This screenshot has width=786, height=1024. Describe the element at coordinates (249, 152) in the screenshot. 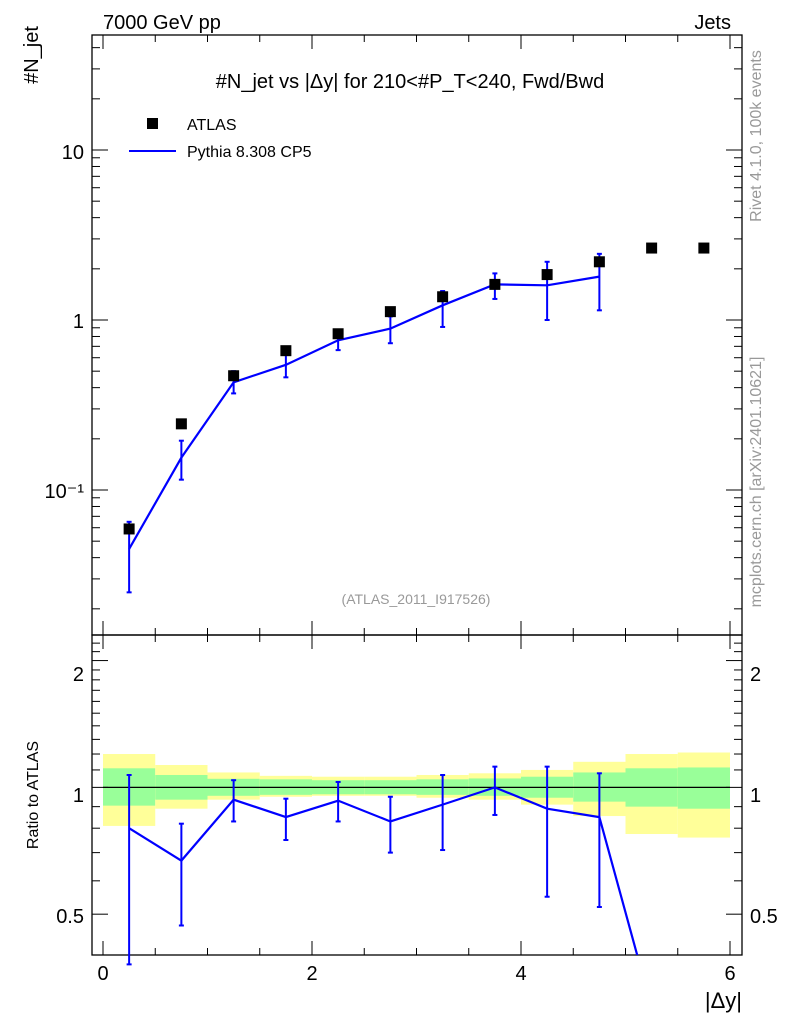

I see `legend-pythia-label: Pythia 8.308 CP5` at that location.